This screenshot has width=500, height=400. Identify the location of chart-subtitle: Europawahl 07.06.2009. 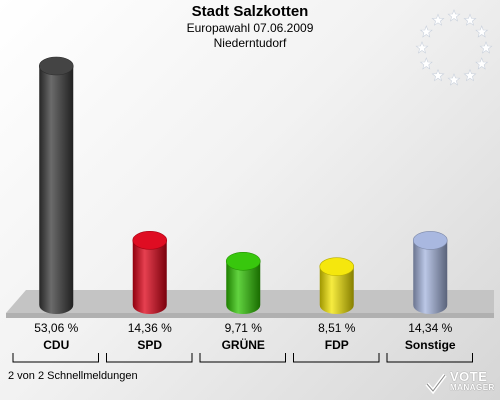
(250, 28).